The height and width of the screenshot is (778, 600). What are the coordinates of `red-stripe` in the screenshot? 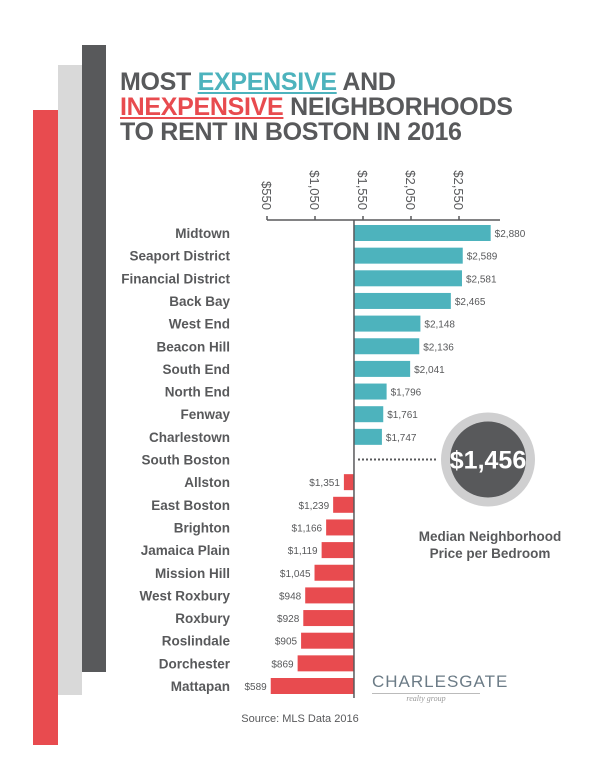 It's located at (45, 427).